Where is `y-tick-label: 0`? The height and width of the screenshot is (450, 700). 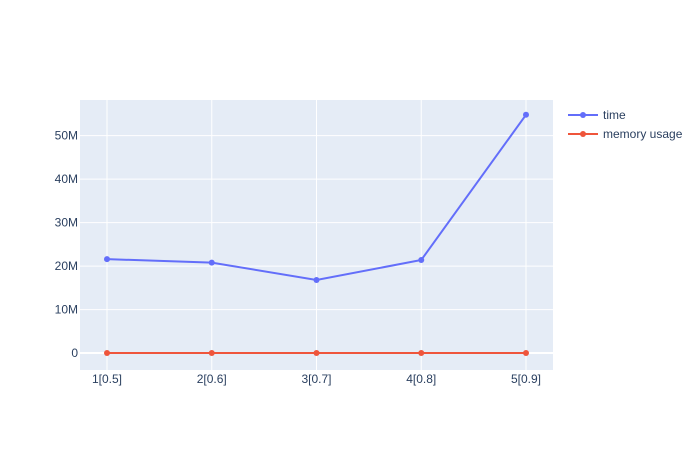 y-tick-label: 0 is located at coordinates (74, 353).